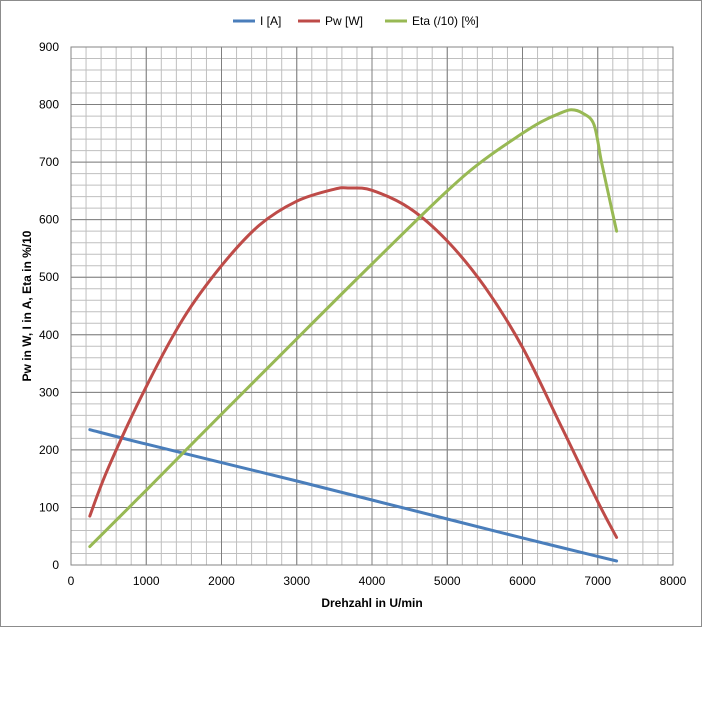  I want to click on x-tick-label: 4000, so click(372, 581).